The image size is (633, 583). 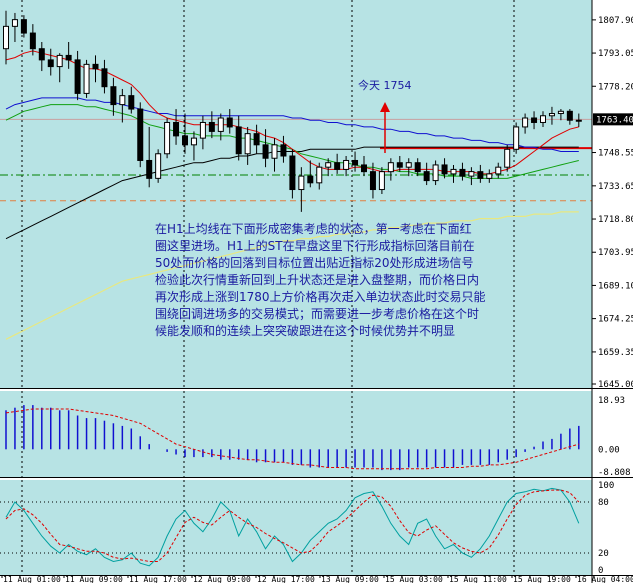 I want to click on stoch-tick-label: 20, so click(x=603, y=554).